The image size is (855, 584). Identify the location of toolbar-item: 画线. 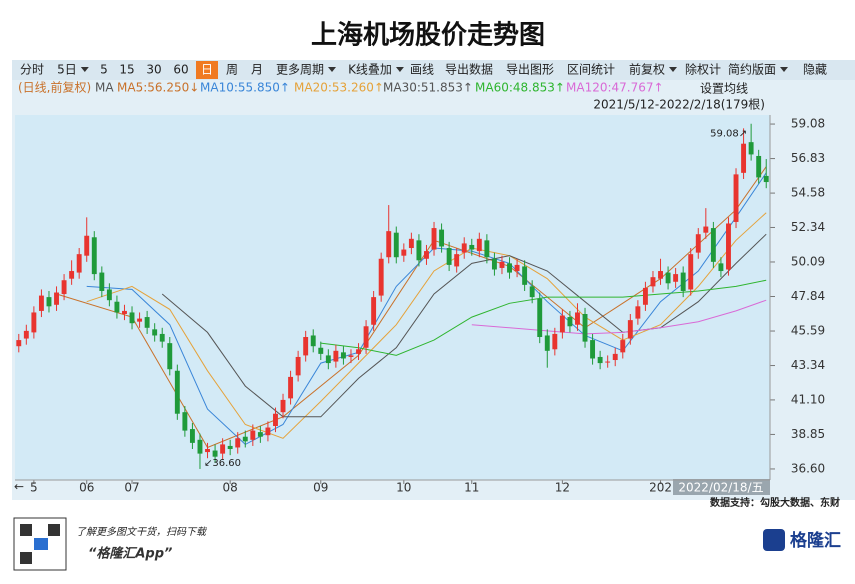
(422, 70).